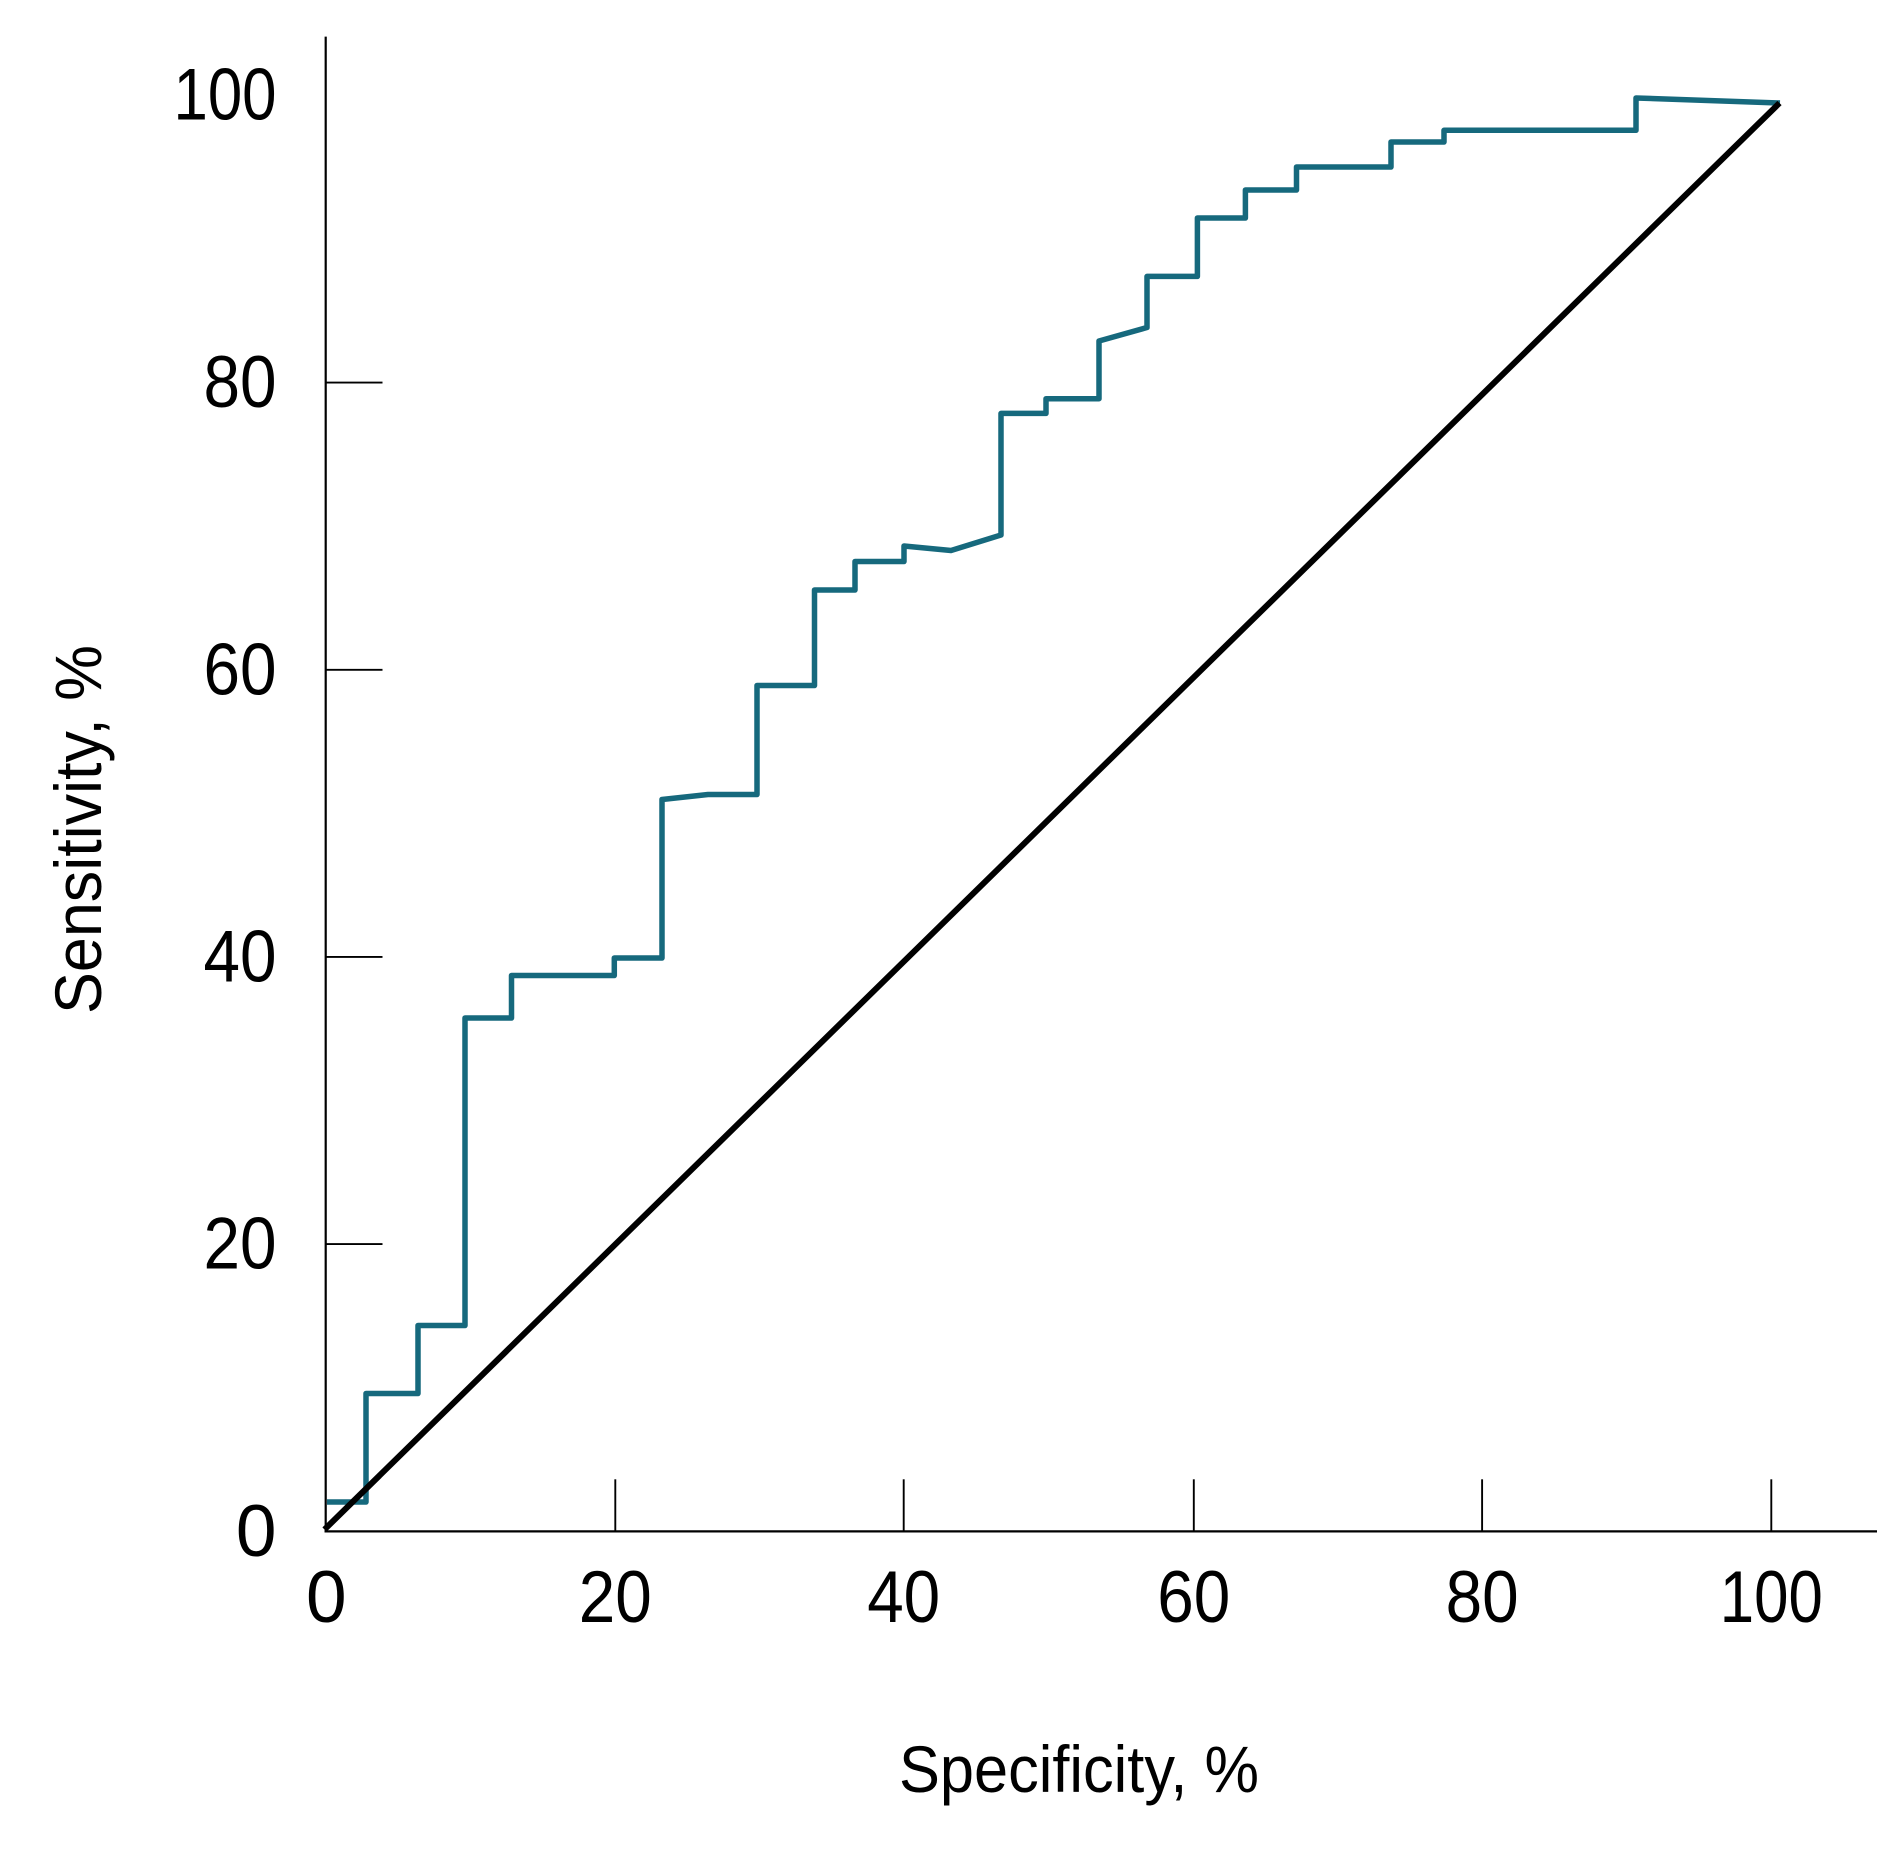 This screenshot has width=1884, height=1854. What do you see at coordinates (1079, 1769) in the screenshot?
I see `svg-text: Specificity, %` at bounding box center [1079, 1769].